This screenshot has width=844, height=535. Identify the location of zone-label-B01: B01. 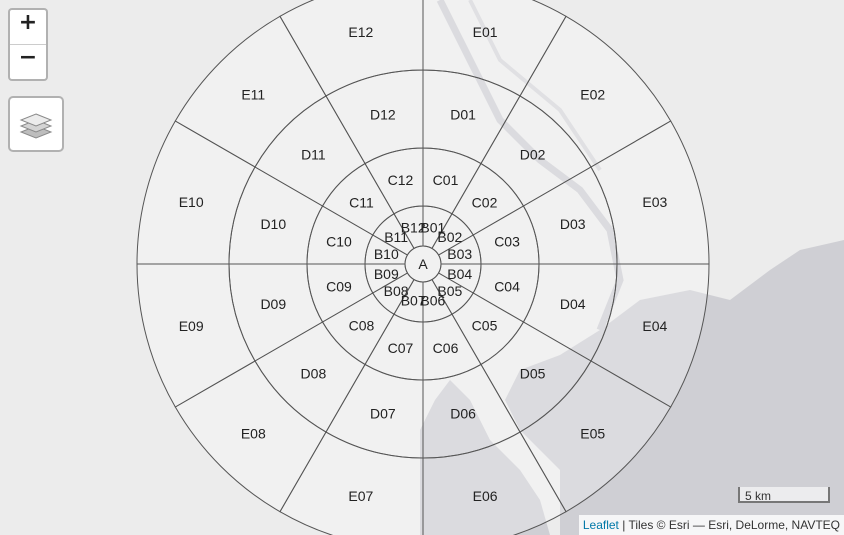
(432, 227).